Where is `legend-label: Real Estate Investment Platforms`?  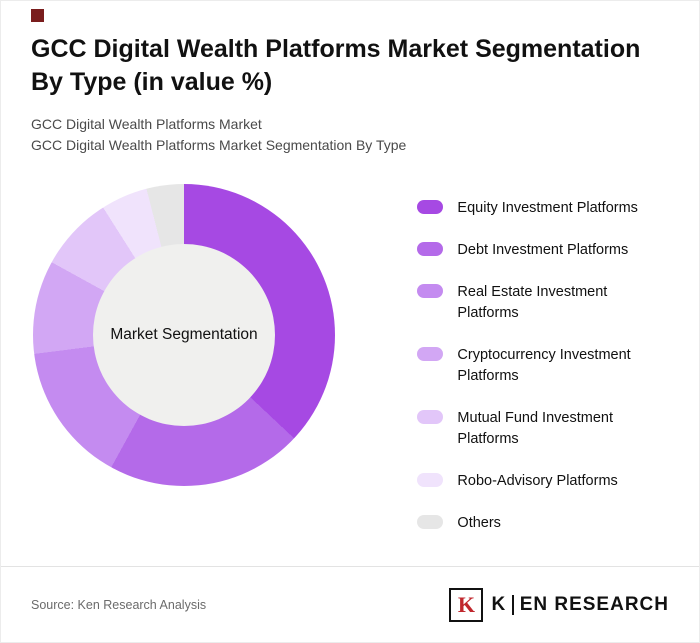
legend-label: Real Estate Investment Platforms is located at coordinates (532, 303).